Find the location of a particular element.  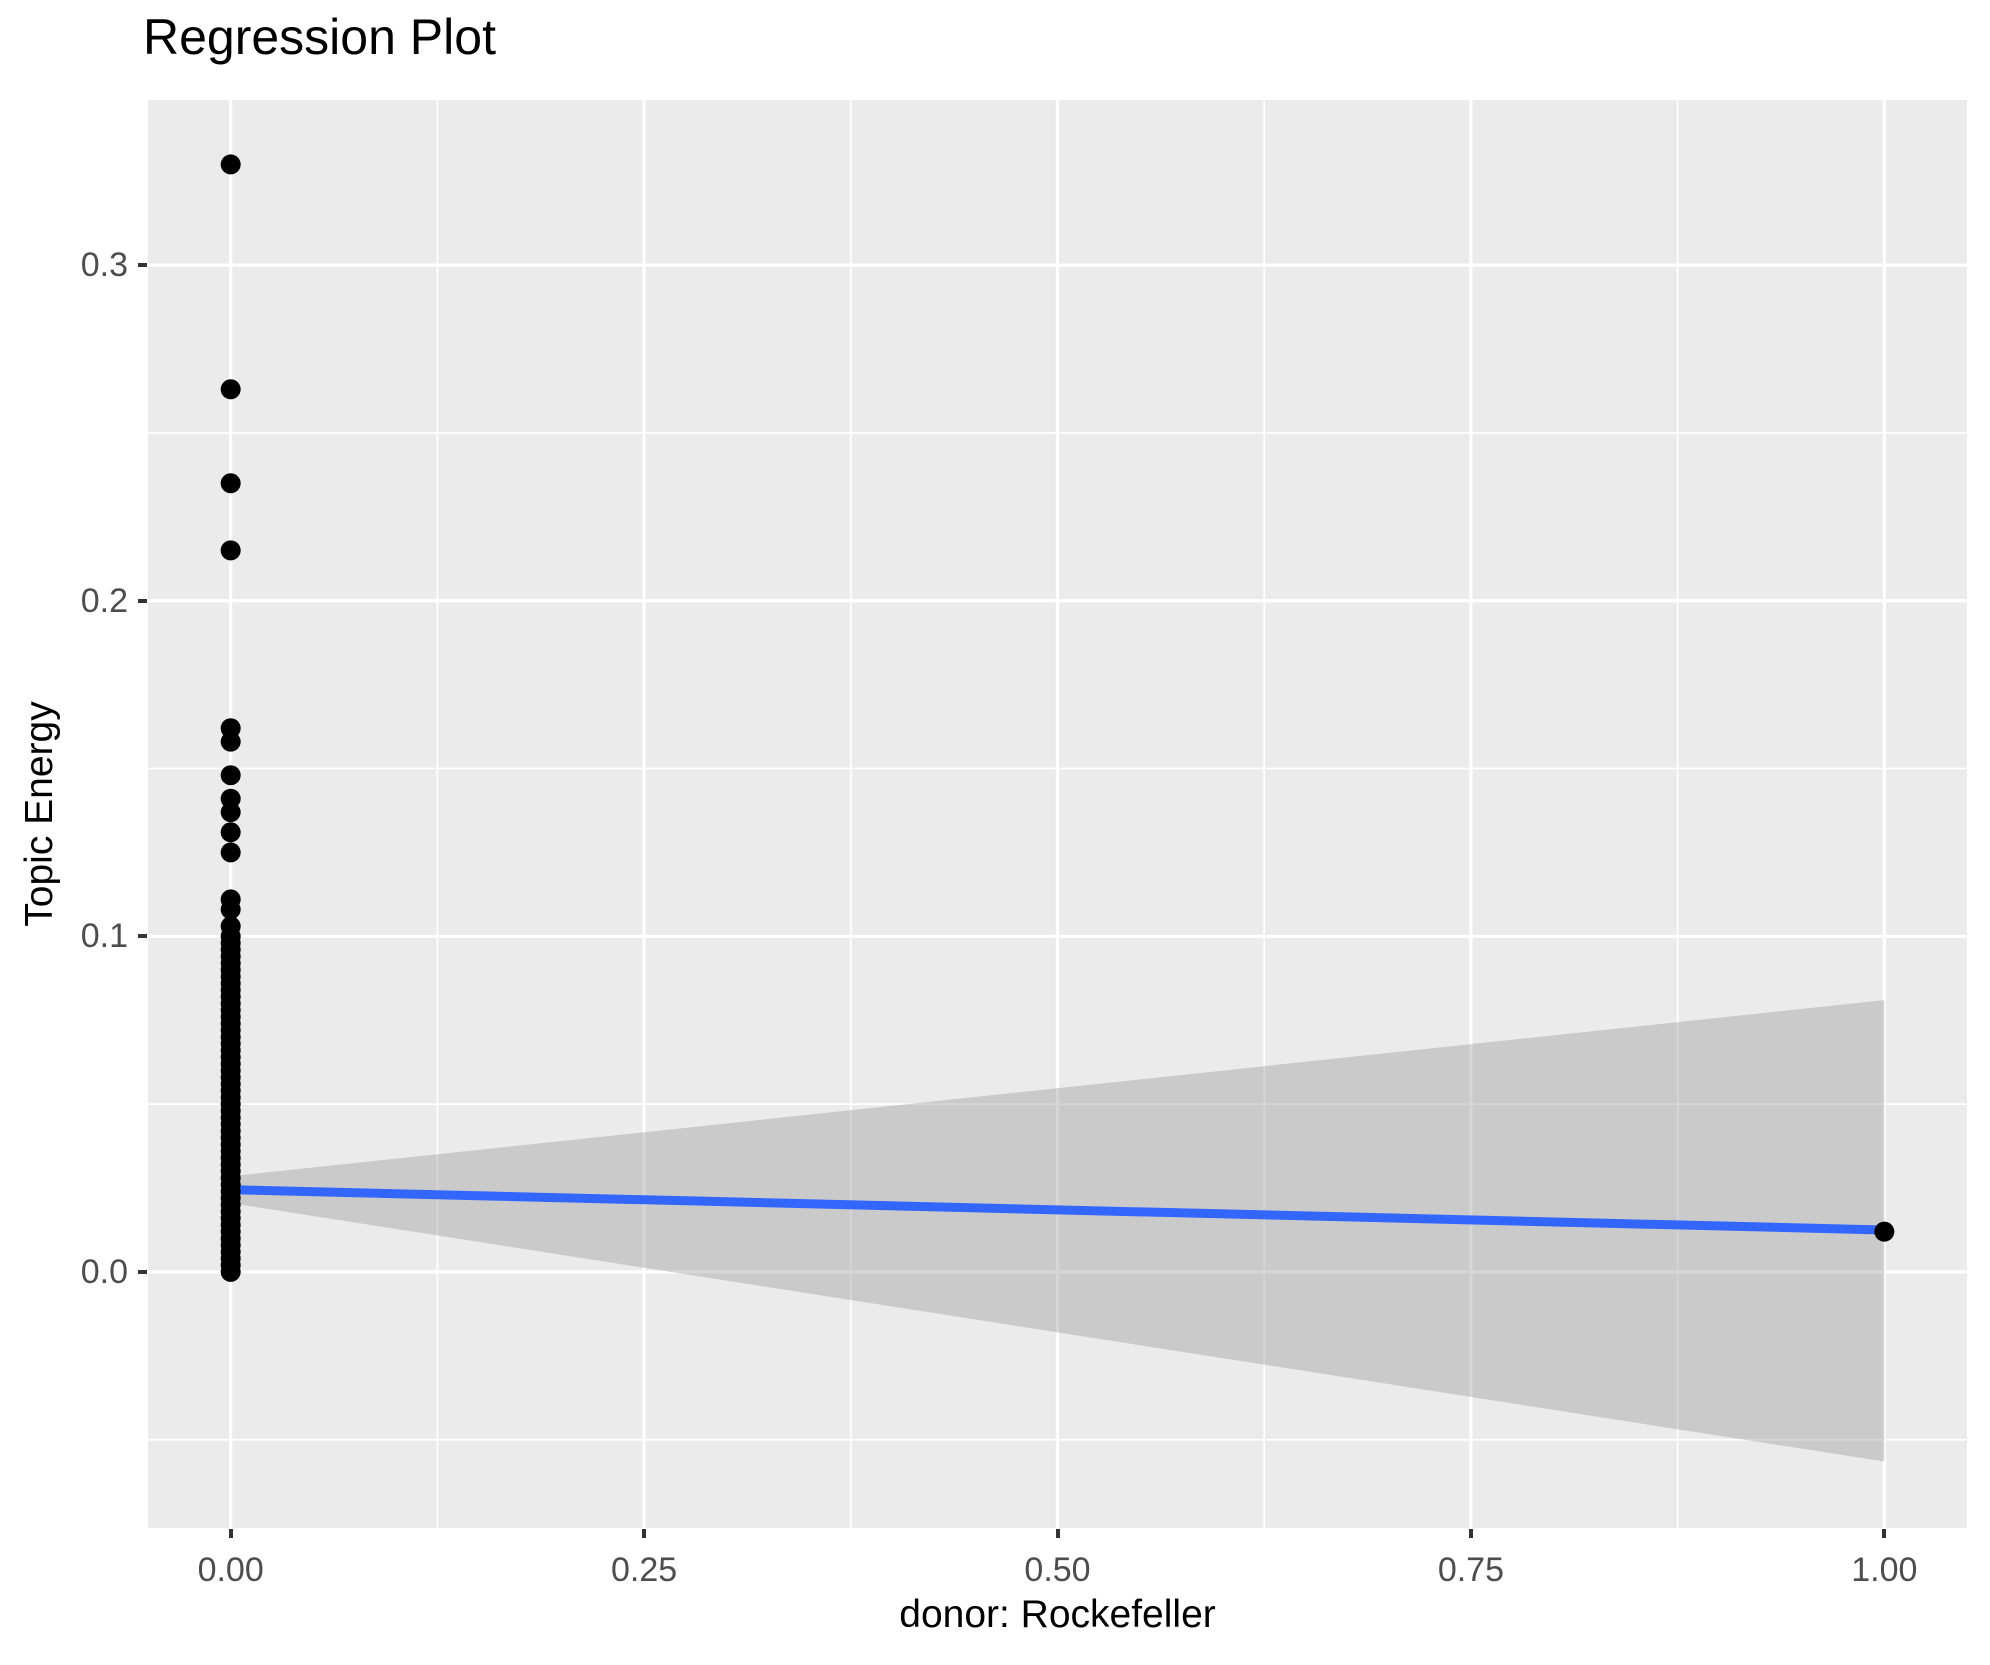

x-tick-label: 0.50 is located at coordinates (1057, 1570).